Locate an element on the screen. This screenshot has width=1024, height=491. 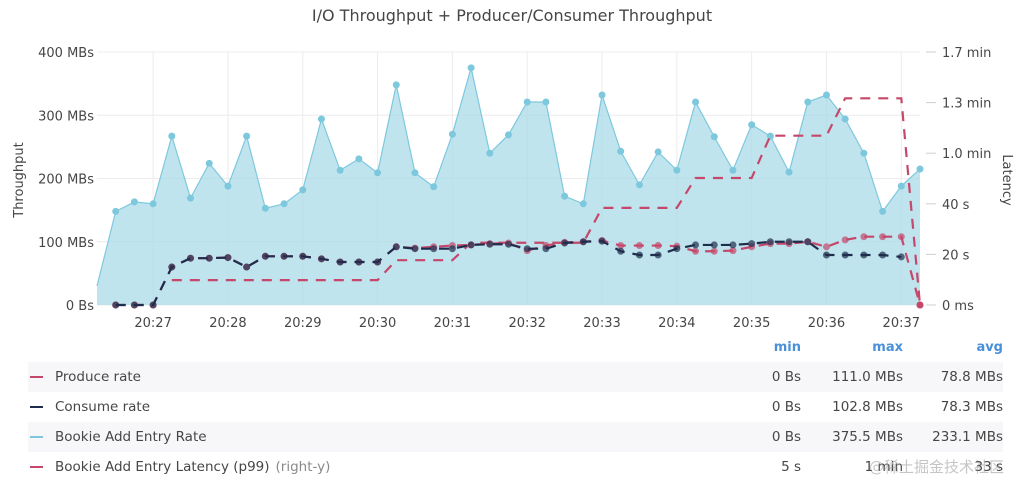
x-tick-label: 20:33 is located at coordinates (601, 323).